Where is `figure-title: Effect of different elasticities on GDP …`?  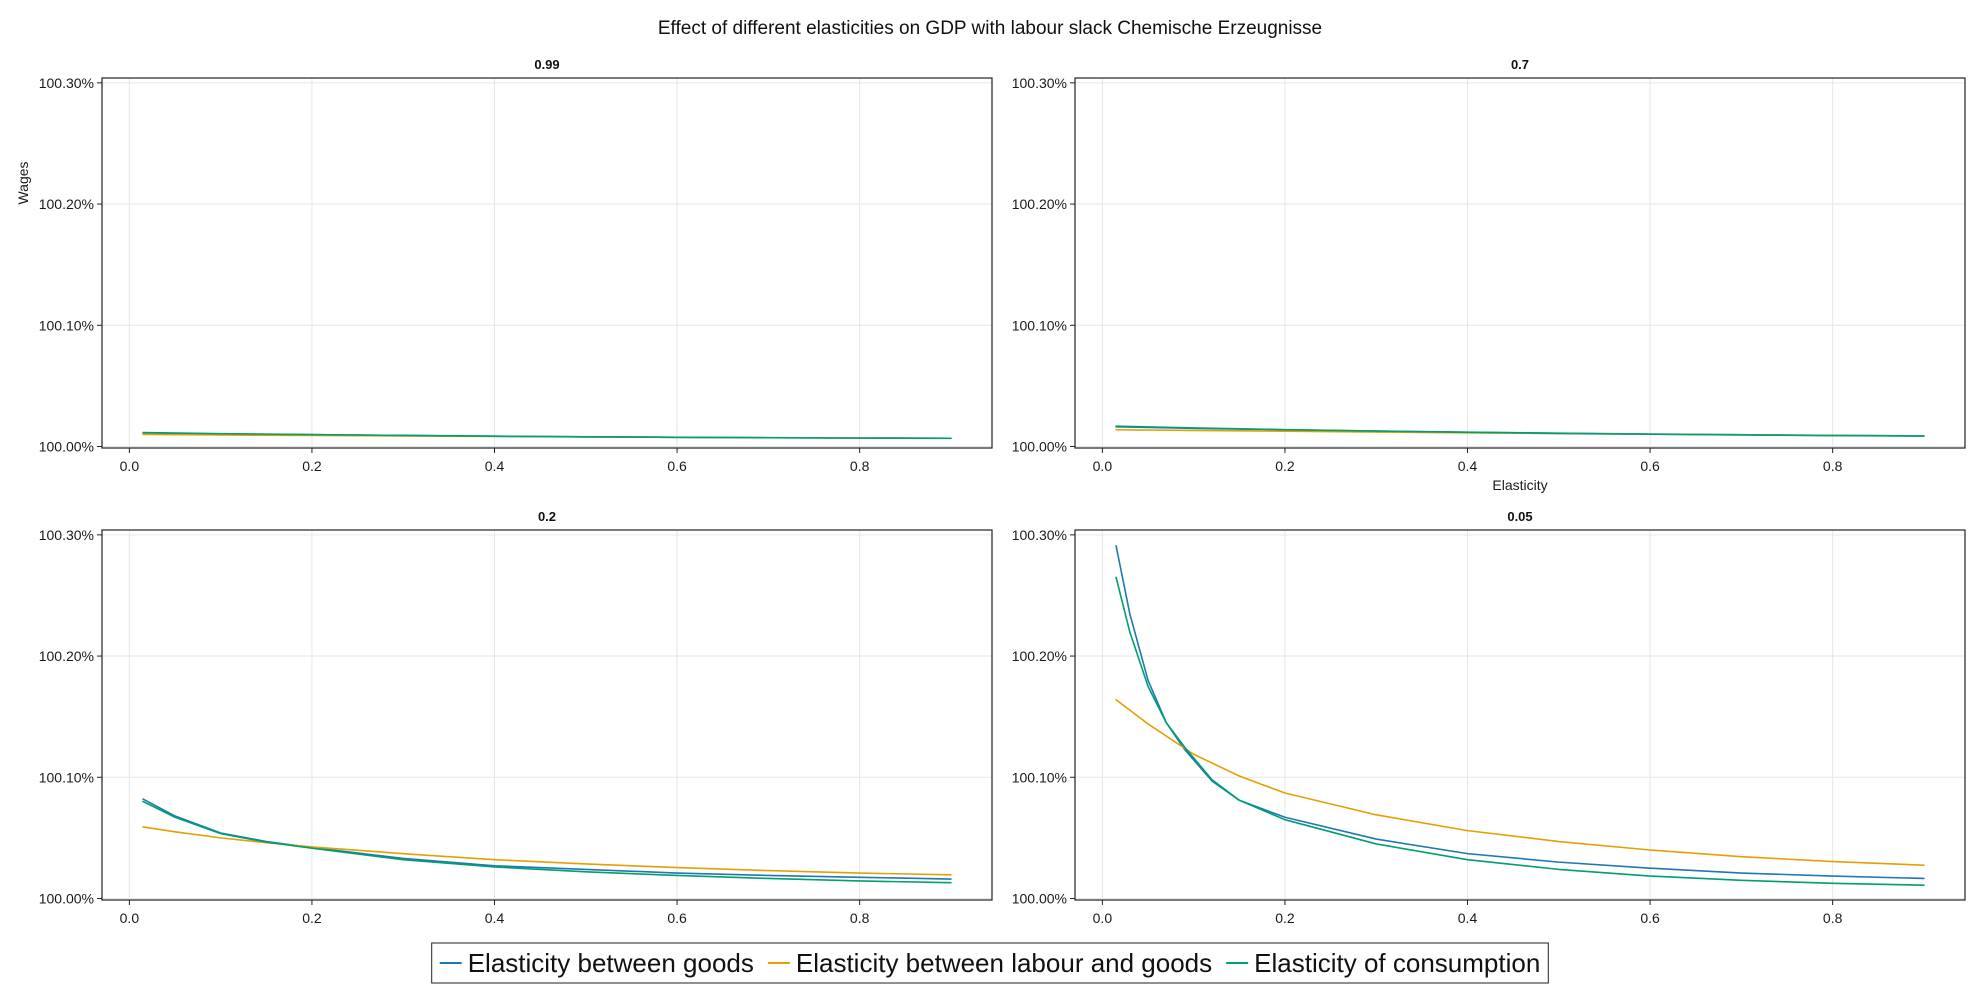
figure-title: Effect of different elasticities on GDP … is located at coordinates (990, 28).